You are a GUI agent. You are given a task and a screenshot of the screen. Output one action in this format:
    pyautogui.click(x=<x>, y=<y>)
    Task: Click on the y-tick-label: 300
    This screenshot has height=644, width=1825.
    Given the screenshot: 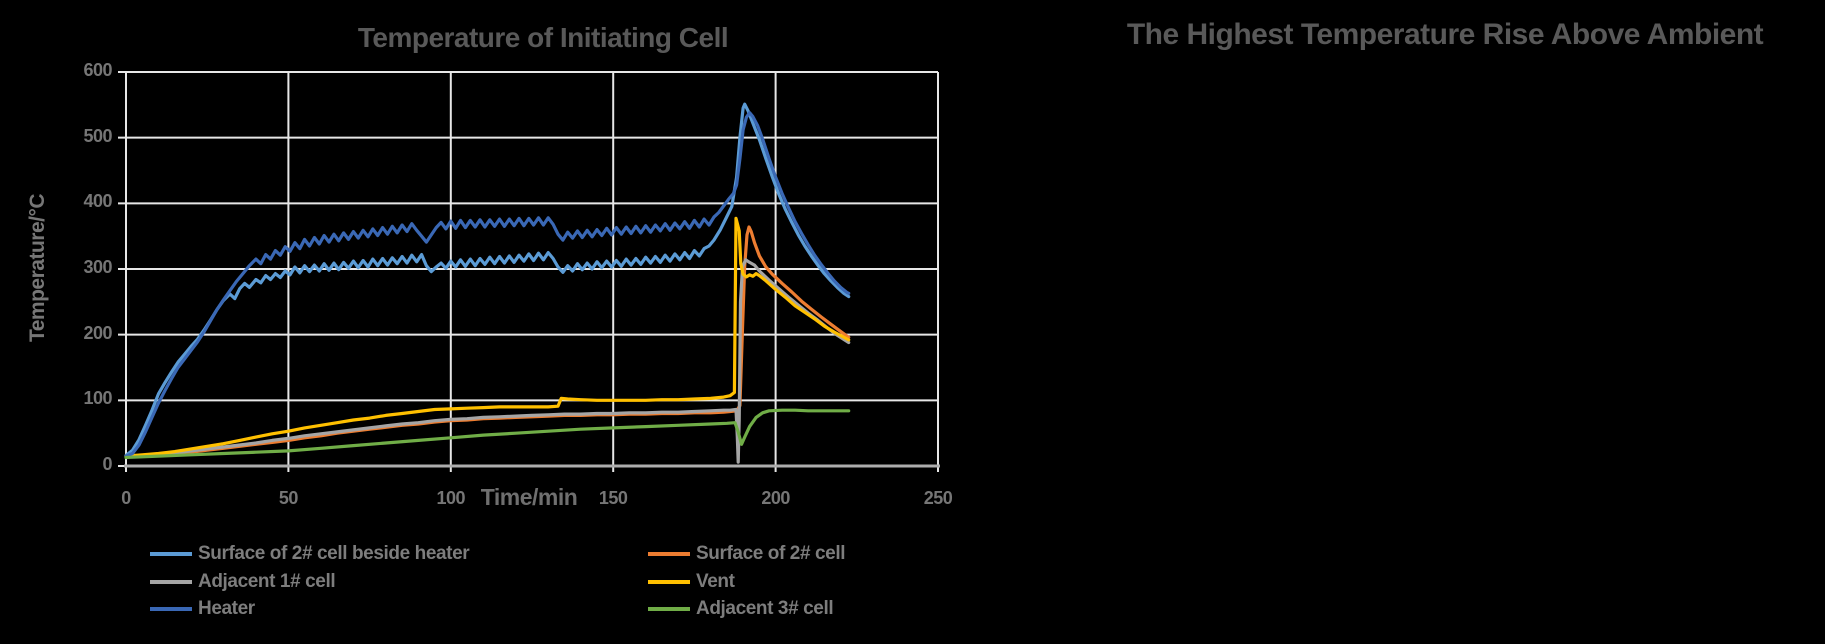 What is the action you would take?
    pyautogui.click(x=97, y=267)
    